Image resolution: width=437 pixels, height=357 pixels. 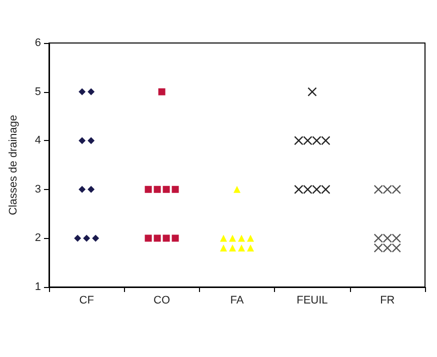 What do you see at coordinates (37, 140) in the screenshot?
I see `y-tick-label: 4` at bounding box center [37, 140].